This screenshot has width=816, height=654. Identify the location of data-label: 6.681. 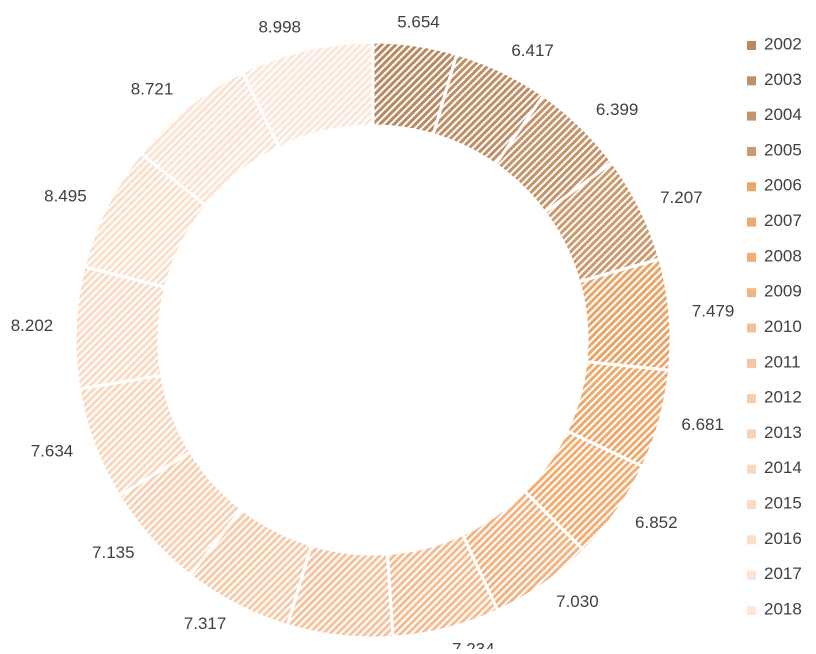
(702, 424).